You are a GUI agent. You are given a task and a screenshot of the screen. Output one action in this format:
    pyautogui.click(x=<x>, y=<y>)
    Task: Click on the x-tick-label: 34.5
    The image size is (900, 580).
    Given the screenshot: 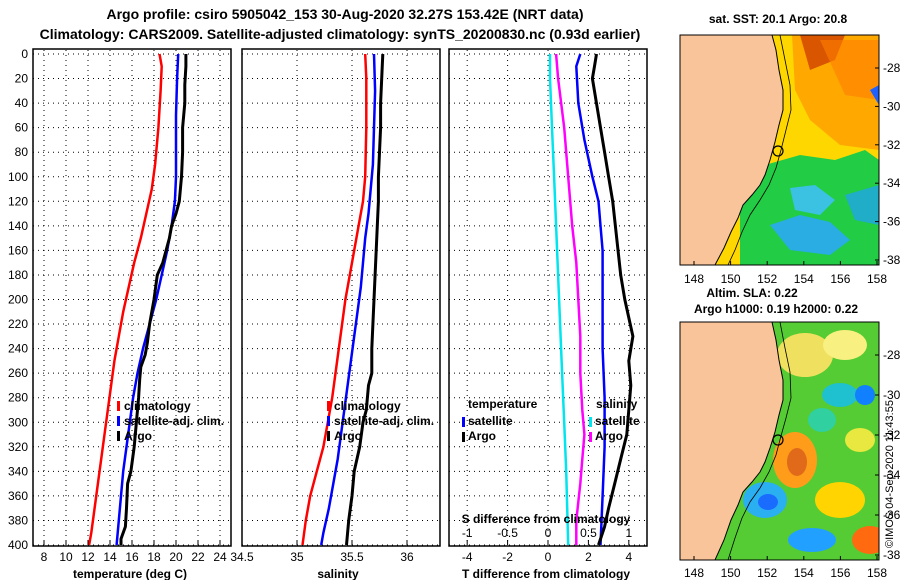 What is the action you would take?
    pyautogui.click(x=242, y=557)
    